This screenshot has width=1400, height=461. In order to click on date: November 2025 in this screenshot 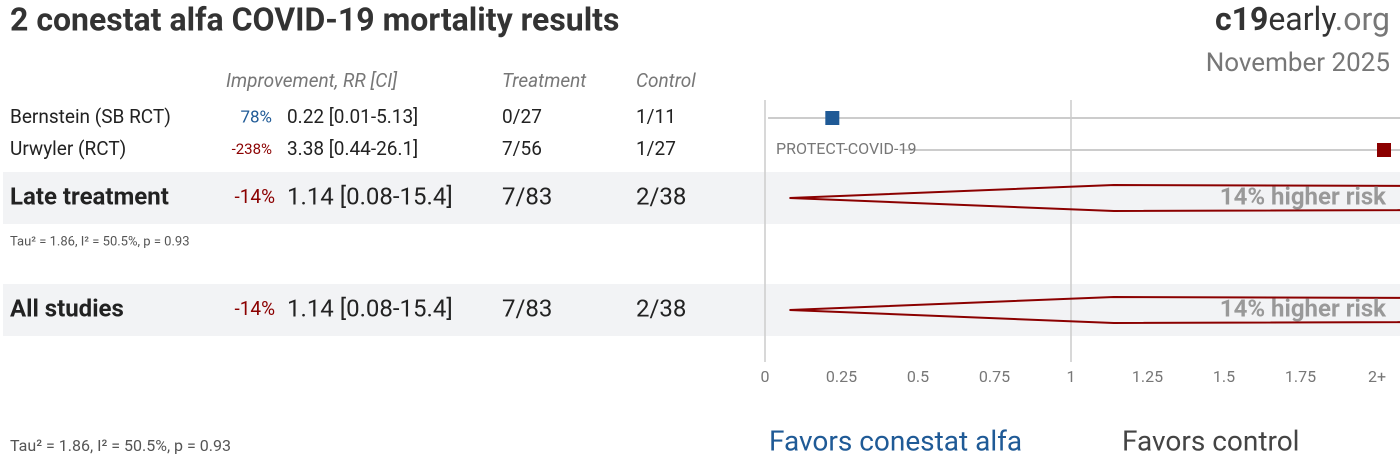, I will do `click(1298, 63)`.